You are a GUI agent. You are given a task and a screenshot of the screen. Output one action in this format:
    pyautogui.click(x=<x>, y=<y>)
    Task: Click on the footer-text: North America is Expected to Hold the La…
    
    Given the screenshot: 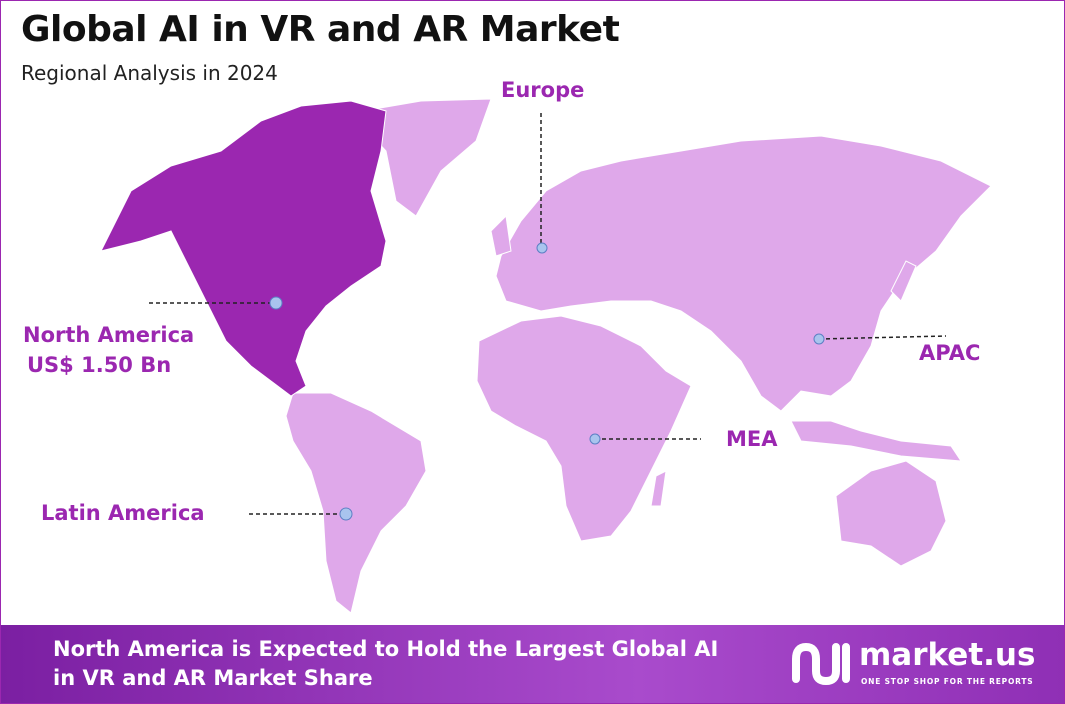 What is the action you would take?
    pyautogui.click(x=386, y=663)
    